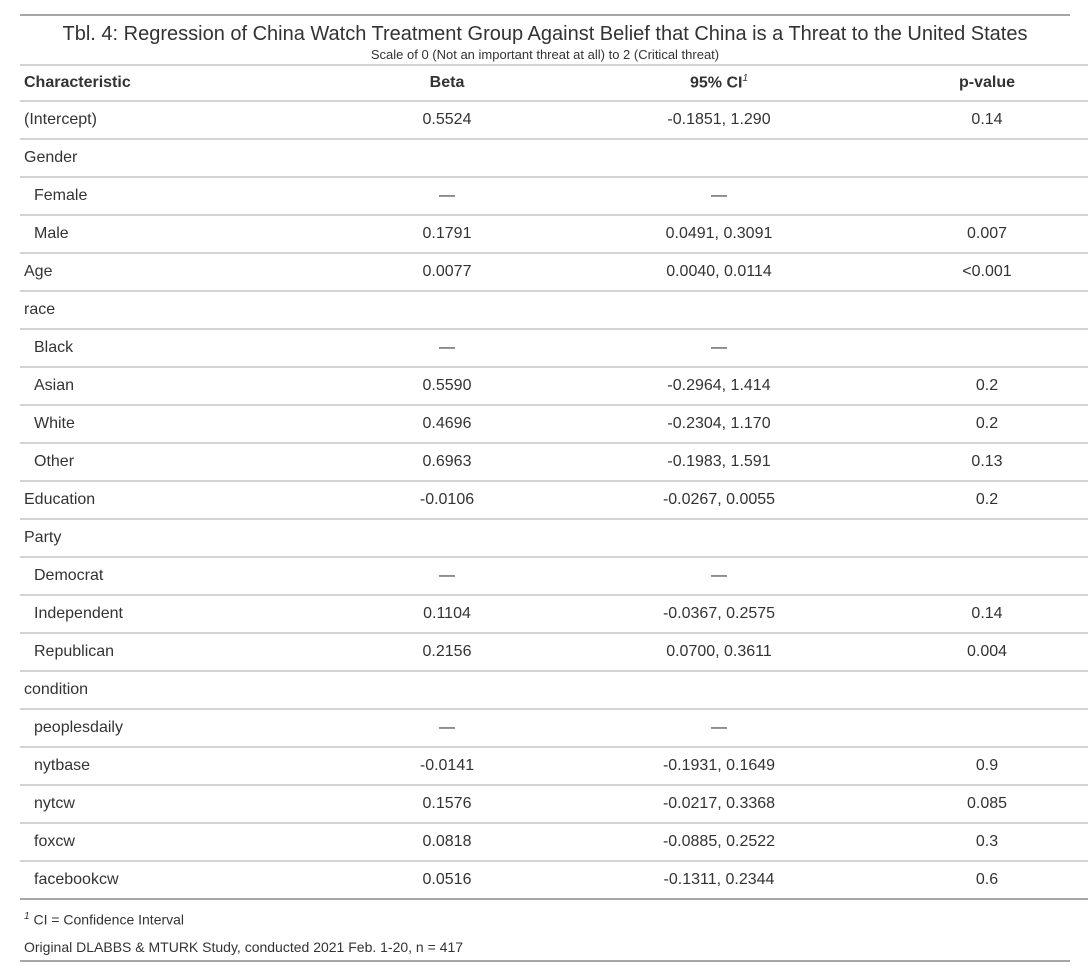 The width and height of the screenshot is (1088, 976). I want to click on table-row: Age 0.0077 0.0040, 0.0114 <0.001, so click(554, 272).